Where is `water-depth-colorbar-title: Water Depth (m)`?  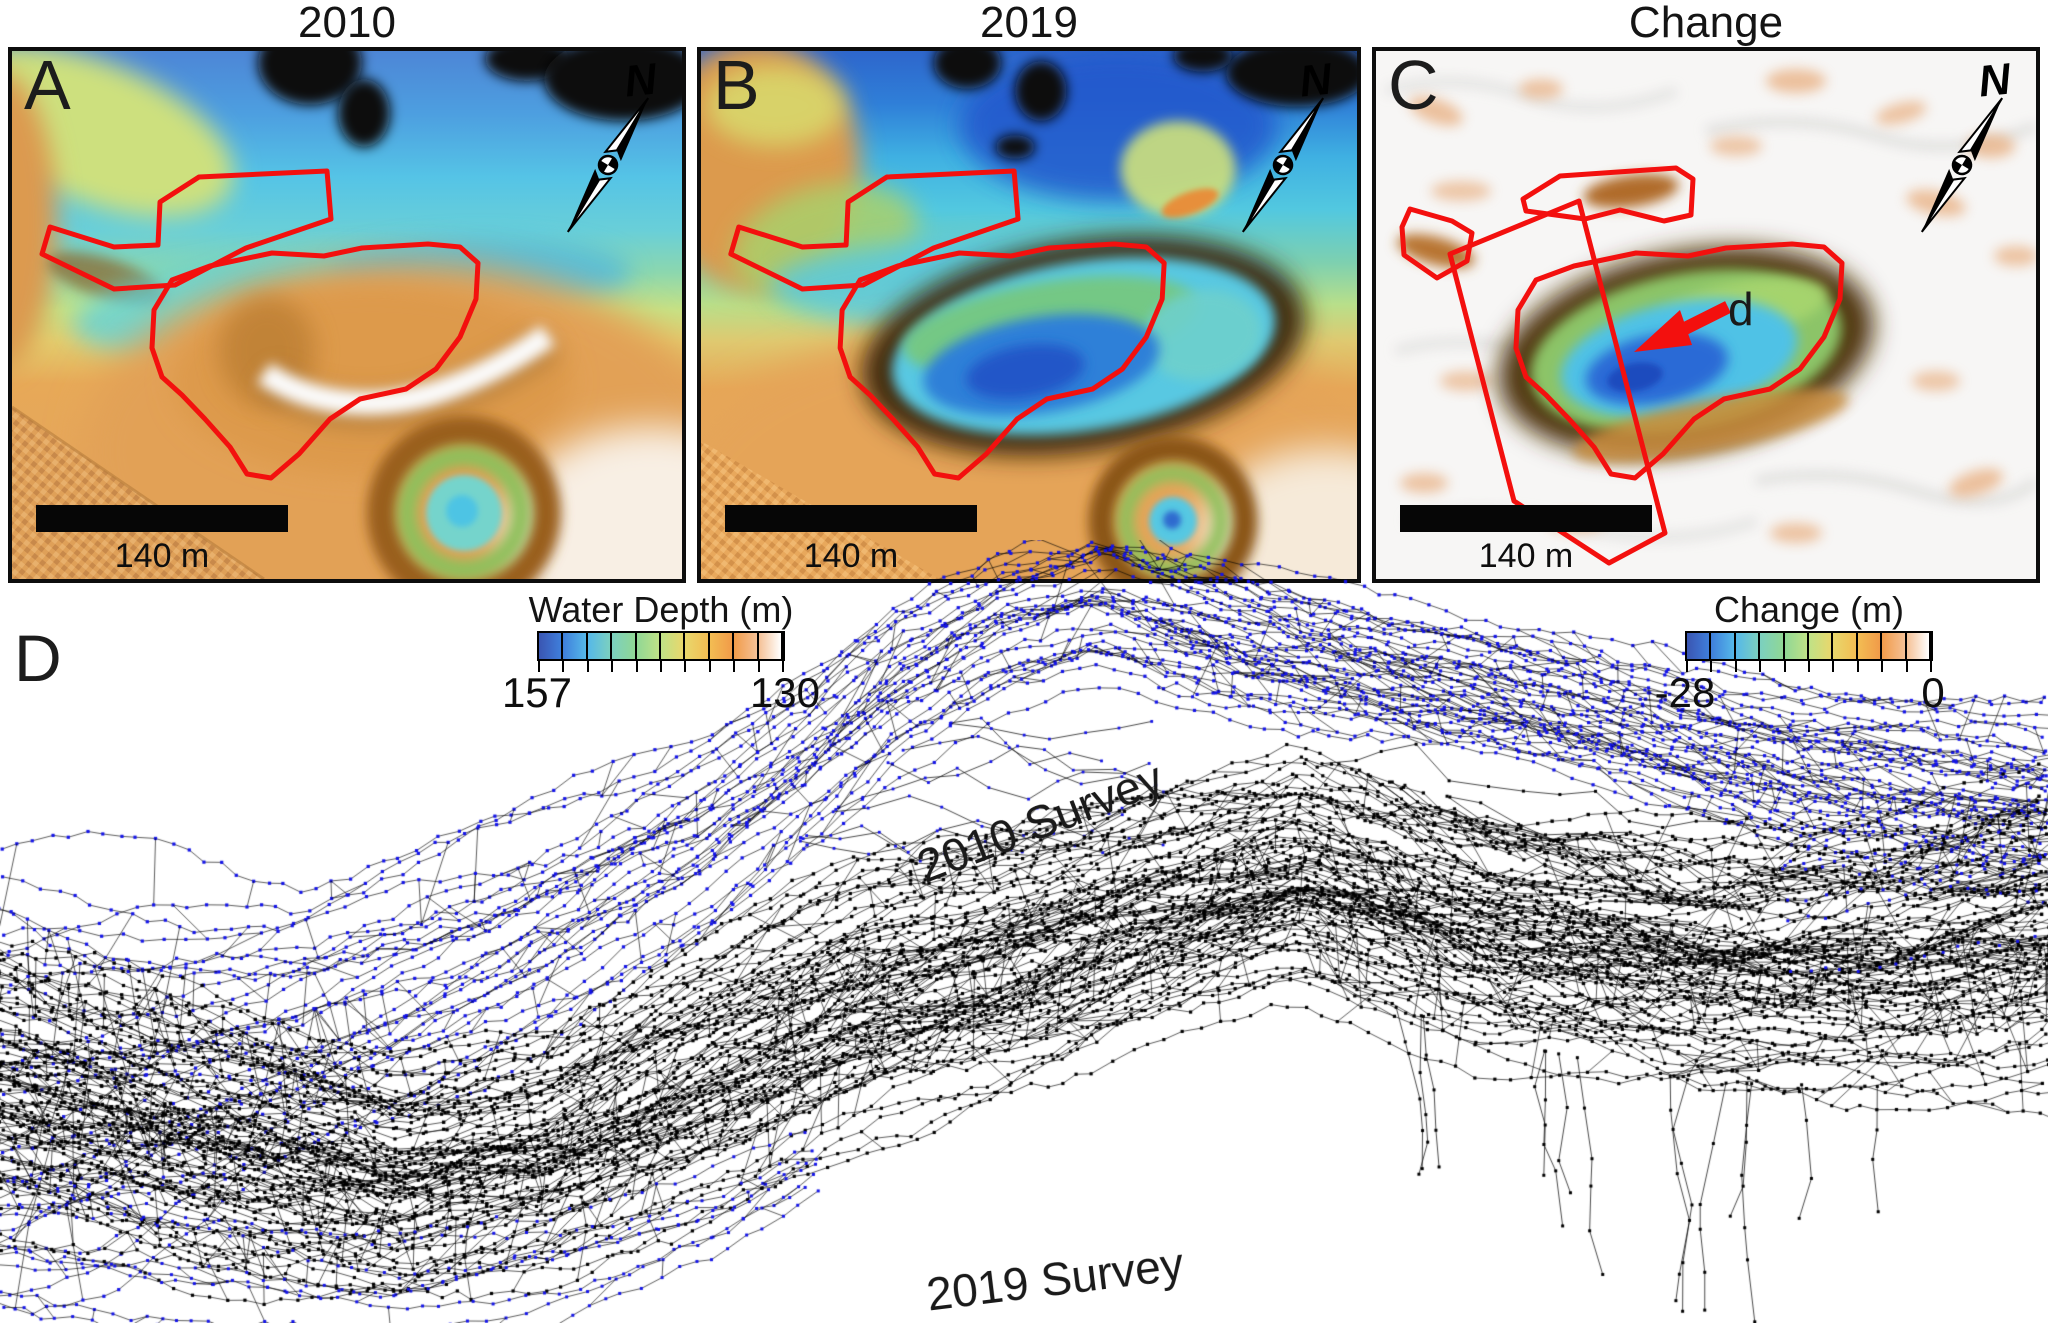
water-depth-colorbar-title: Water Depth (m) is located at coordinates (661, 609).